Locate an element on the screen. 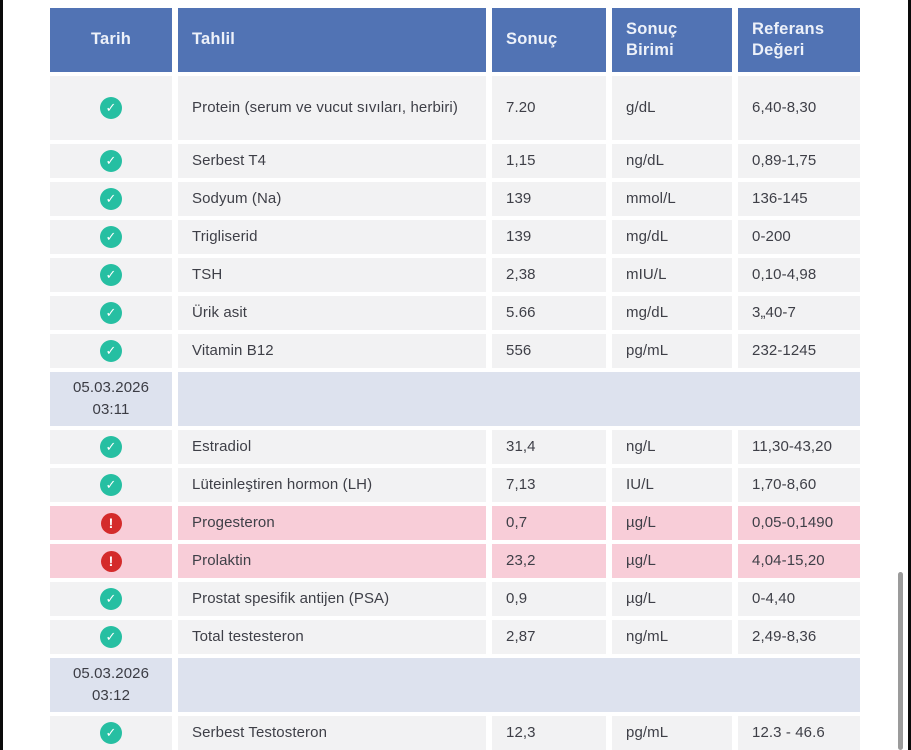 This screenshot has width=911, height=750. result-cell: 7.20 is located at coordinates (549, 108).